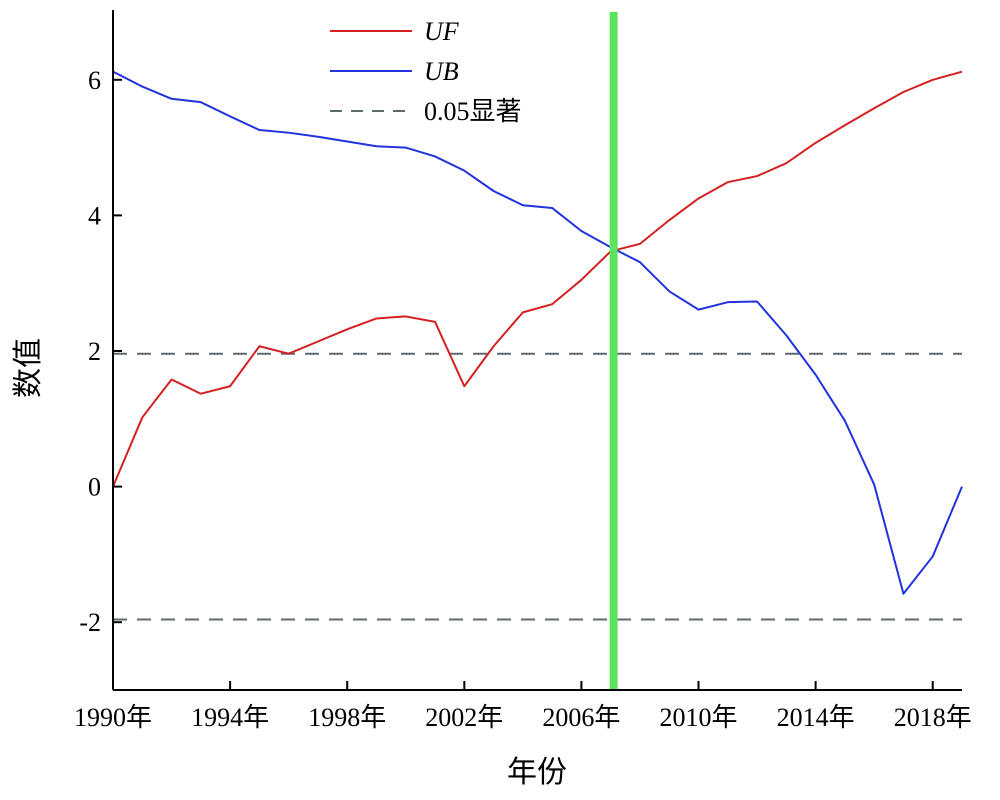  What do you see at coordinates (94, 80) in the screenshot?
I see `y-tick-label: 6` at bounding box center [94, 80].